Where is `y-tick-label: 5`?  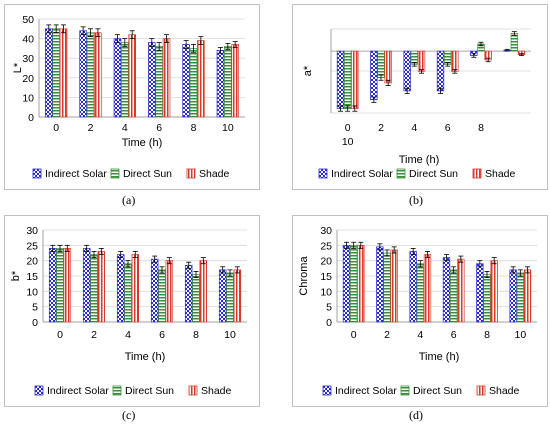 y-tick-label: 5 is located at coordinates (329, 308).